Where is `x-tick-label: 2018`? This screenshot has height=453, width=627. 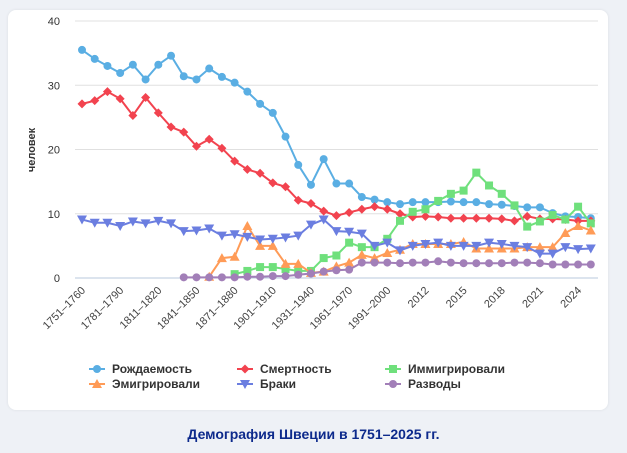
x-tick-label: 2018 is located at coordinates (495, 298).